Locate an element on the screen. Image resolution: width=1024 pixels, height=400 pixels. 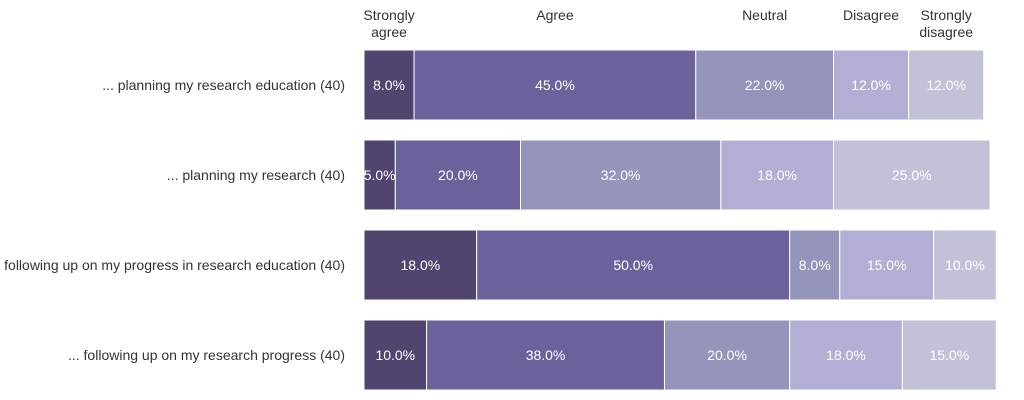
legend-item-strongly-agree: Strongly agree is located at coordinates (388, 23).